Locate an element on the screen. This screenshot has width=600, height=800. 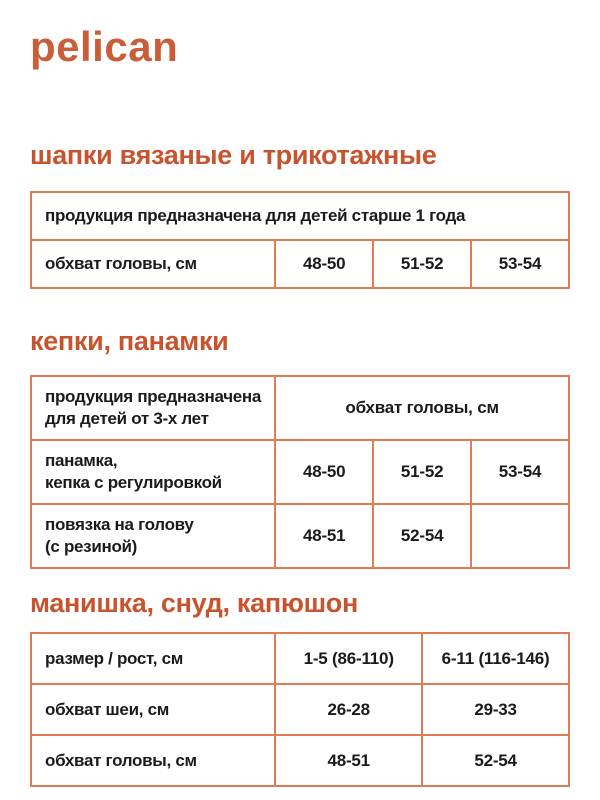
section-heading-caps: кепки, панамки is located at coordinates (129, 341).